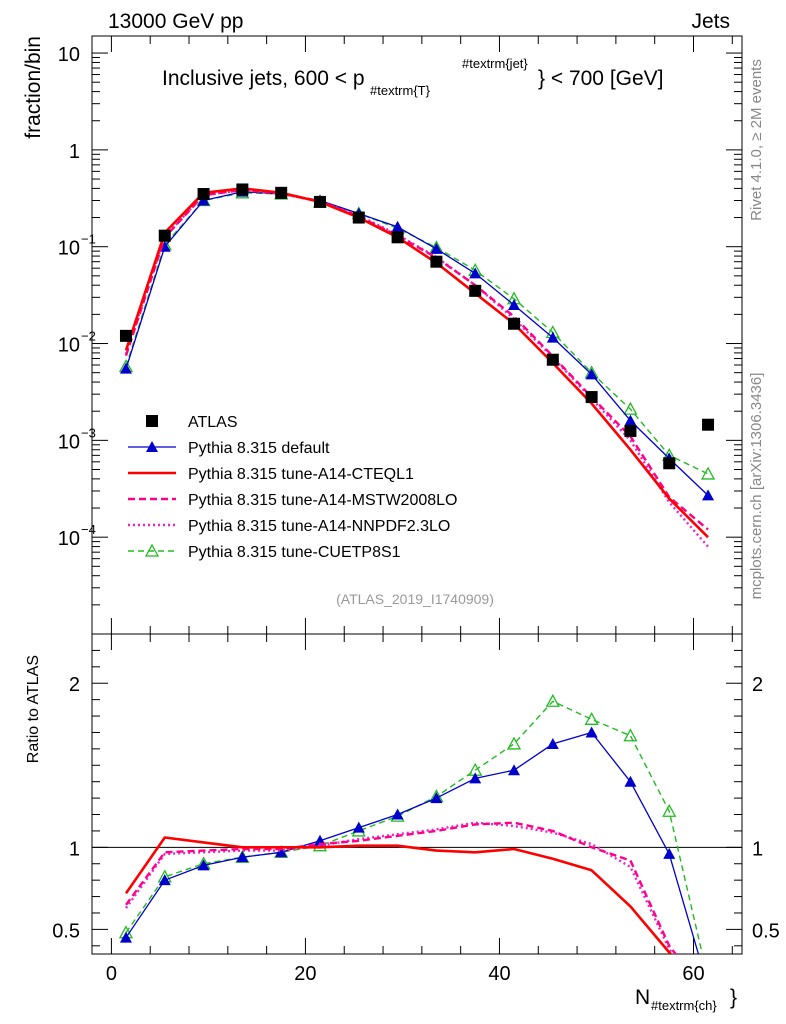 This screenshot has height=1024, width=786. Describe the element at coordinates (319, 526) in the screenshot. I see `legend-label-NNPDF: Pythia 8.315 tune-A14-NNPDF2.3LO` at that location.